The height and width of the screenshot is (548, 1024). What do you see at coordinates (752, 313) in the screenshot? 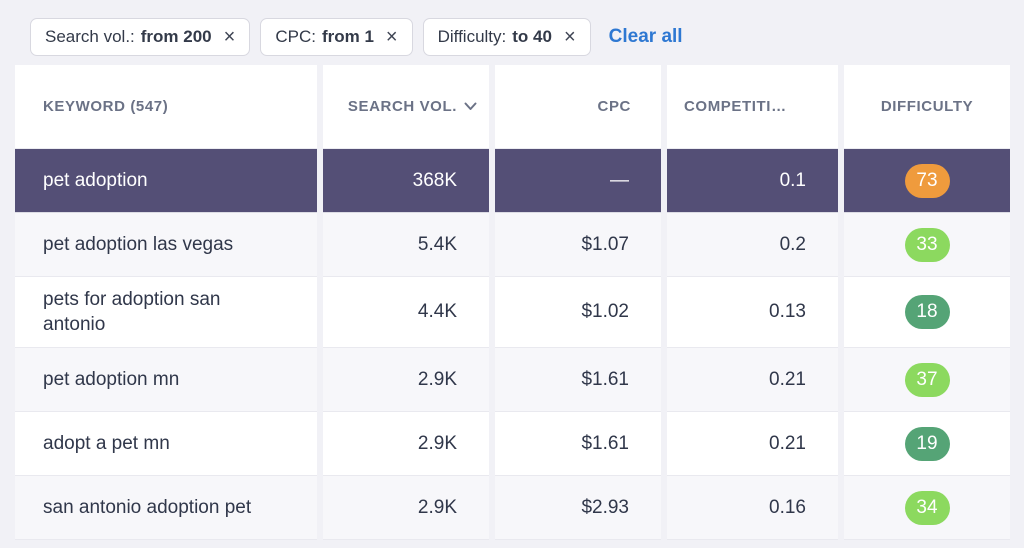
I see `cell-competition: 0.13` at bounding box center [752, 313].